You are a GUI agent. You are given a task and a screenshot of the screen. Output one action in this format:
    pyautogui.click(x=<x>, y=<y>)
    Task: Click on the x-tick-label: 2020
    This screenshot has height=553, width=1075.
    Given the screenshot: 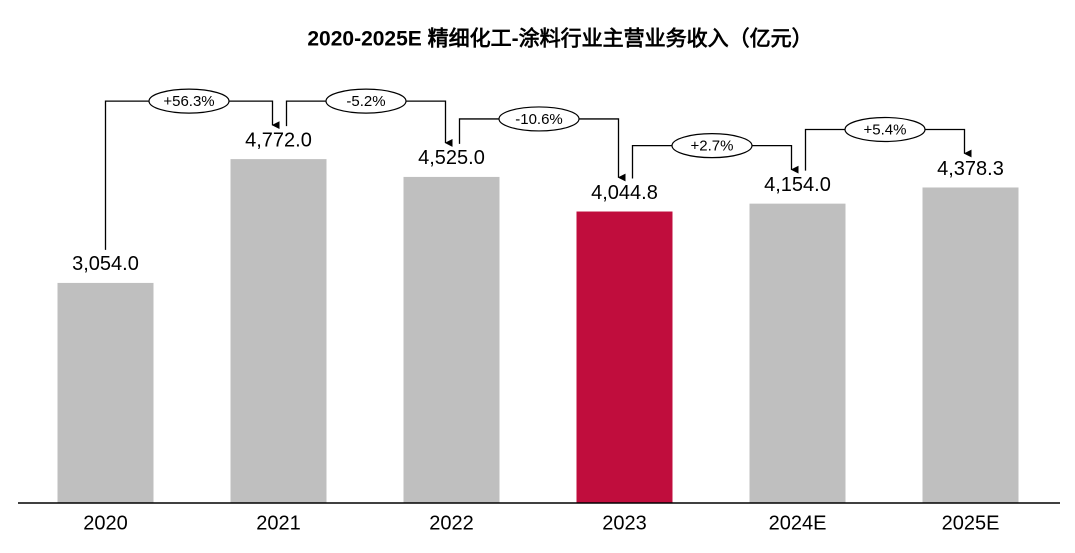 What is the action you would take?
    pyautogui.click(x=105, y=523)
    